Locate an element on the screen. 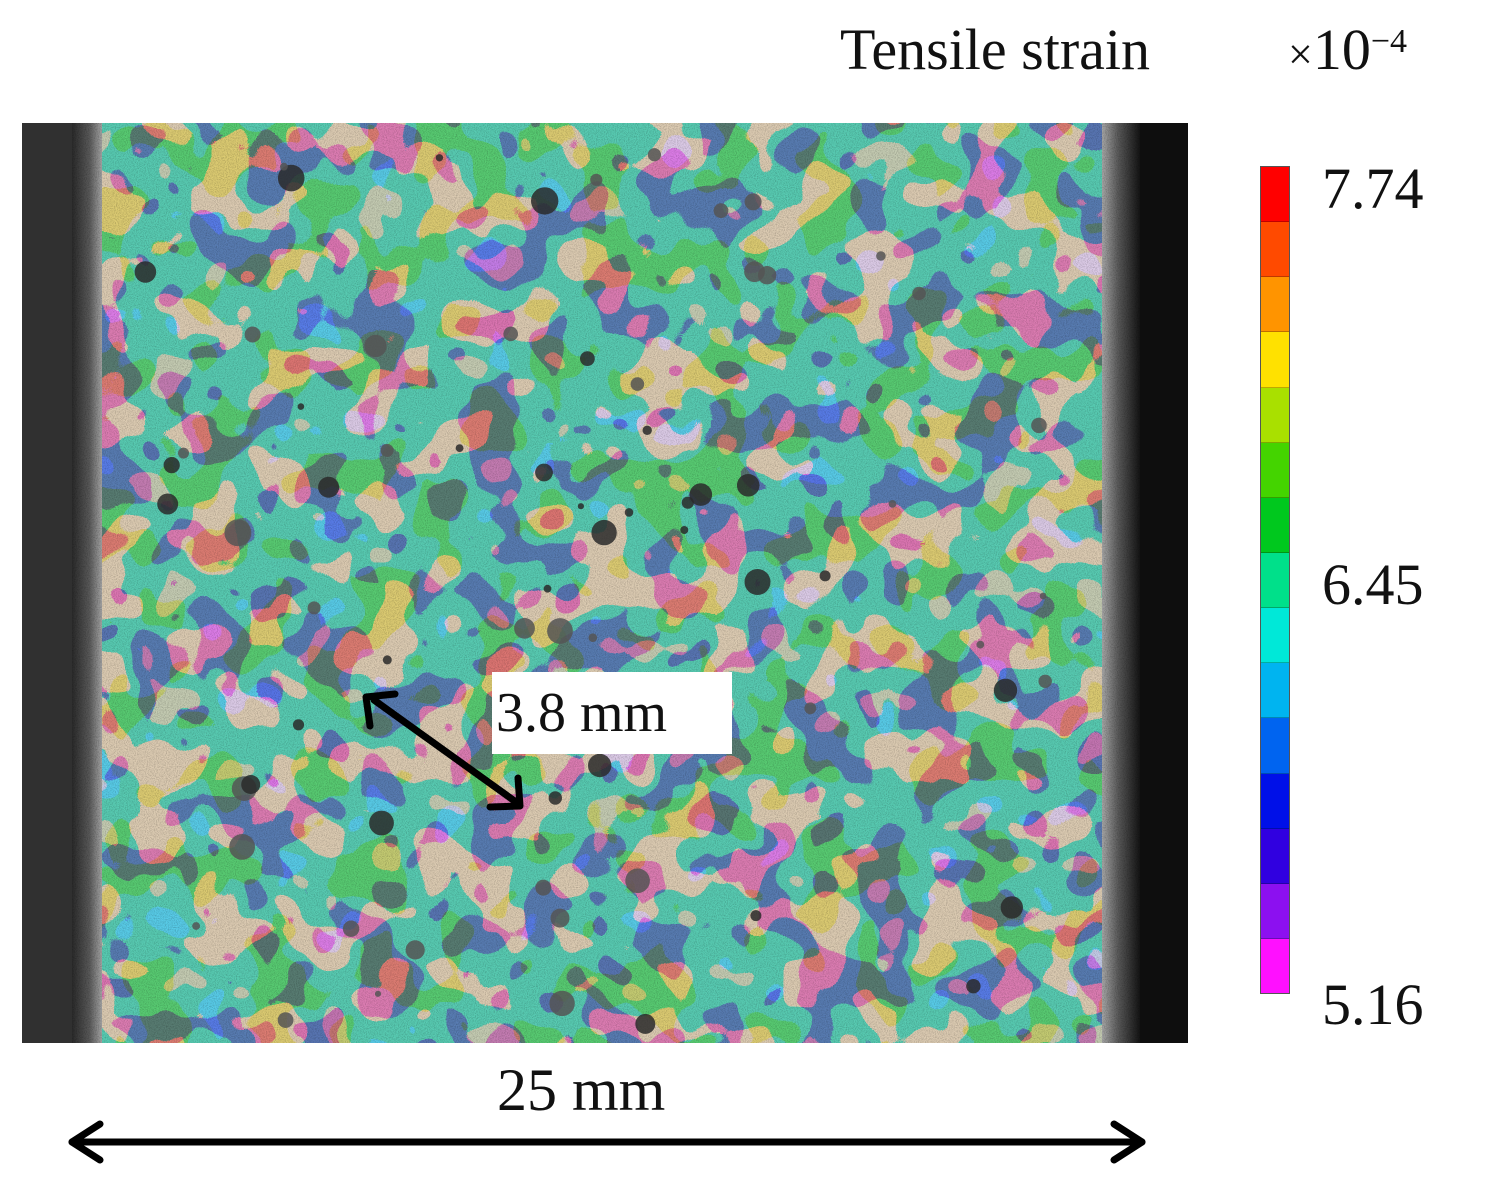 This screenshot has width=1499, height=1190. colorbar-title: Tensile strain is located at coordinates (995, 49).